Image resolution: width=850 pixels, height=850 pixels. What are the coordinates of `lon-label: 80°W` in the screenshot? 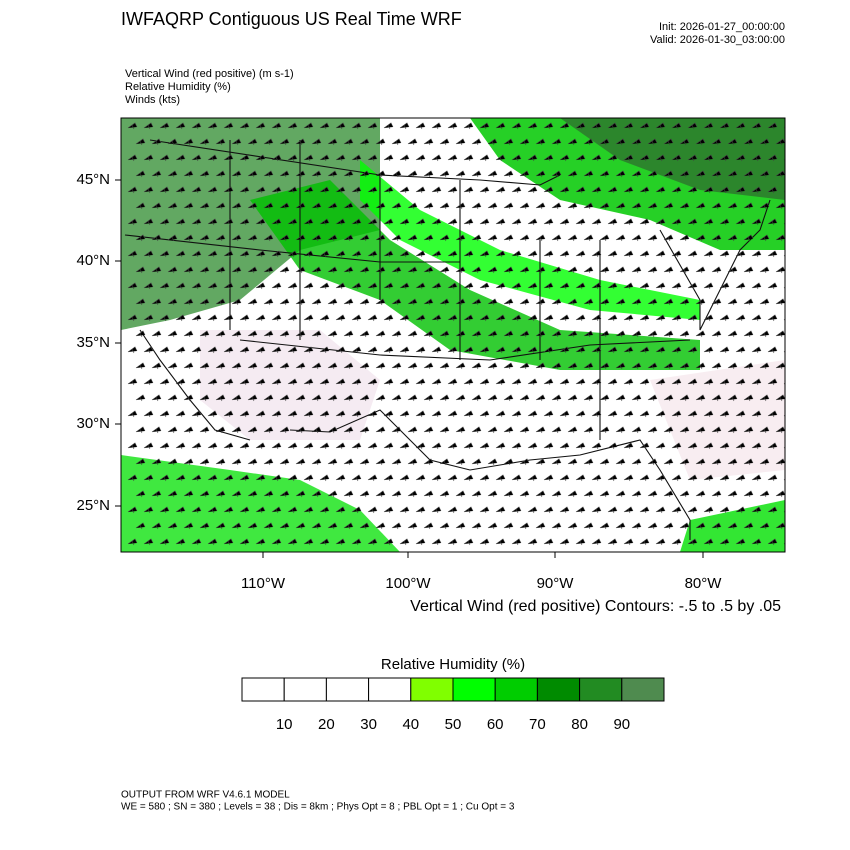 It's located at (704, 583).